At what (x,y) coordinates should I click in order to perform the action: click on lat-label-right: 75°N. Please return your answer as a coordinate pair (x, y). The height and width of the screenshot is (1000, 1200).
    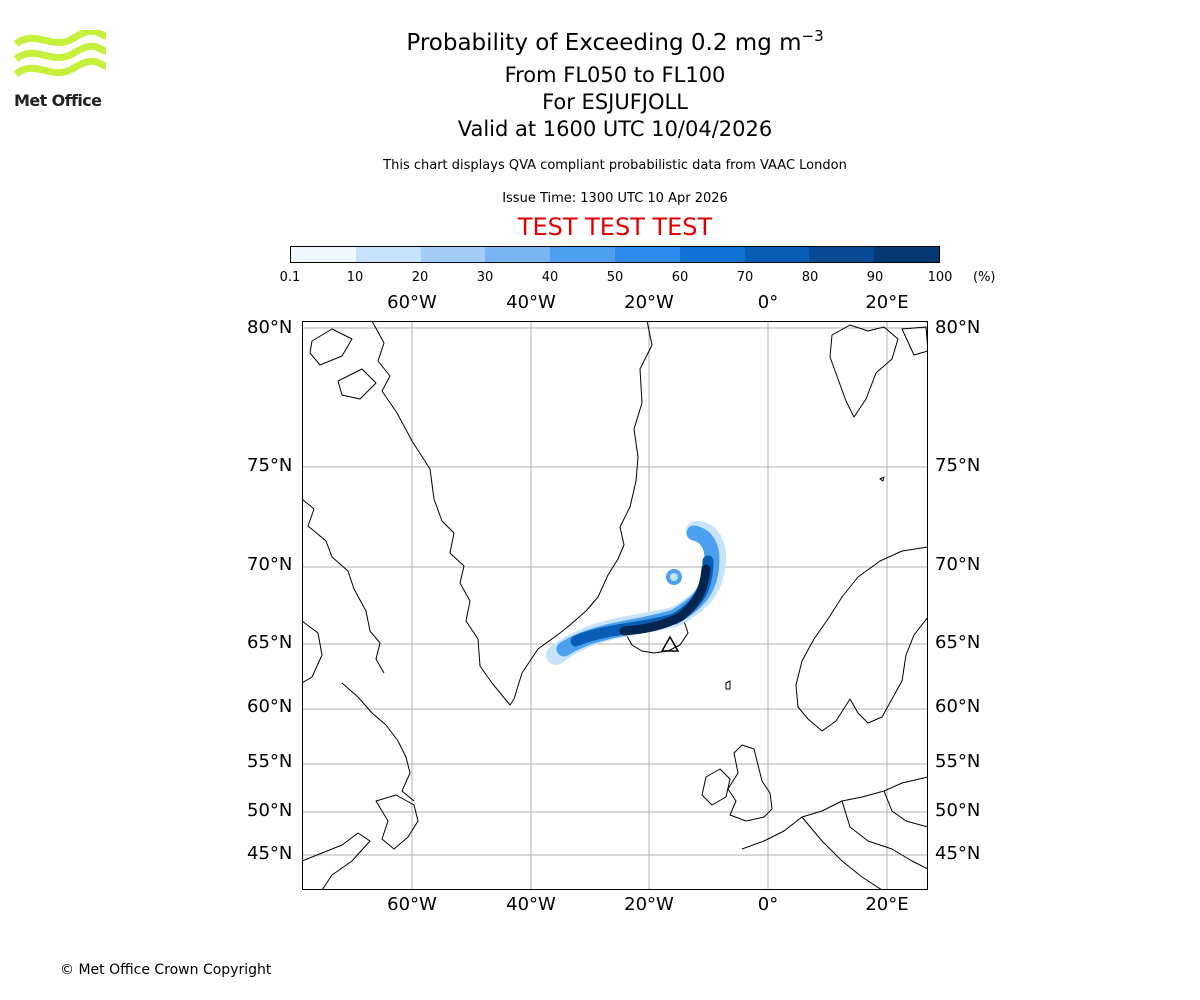
    Looking at the image, I should click on (958, 465).